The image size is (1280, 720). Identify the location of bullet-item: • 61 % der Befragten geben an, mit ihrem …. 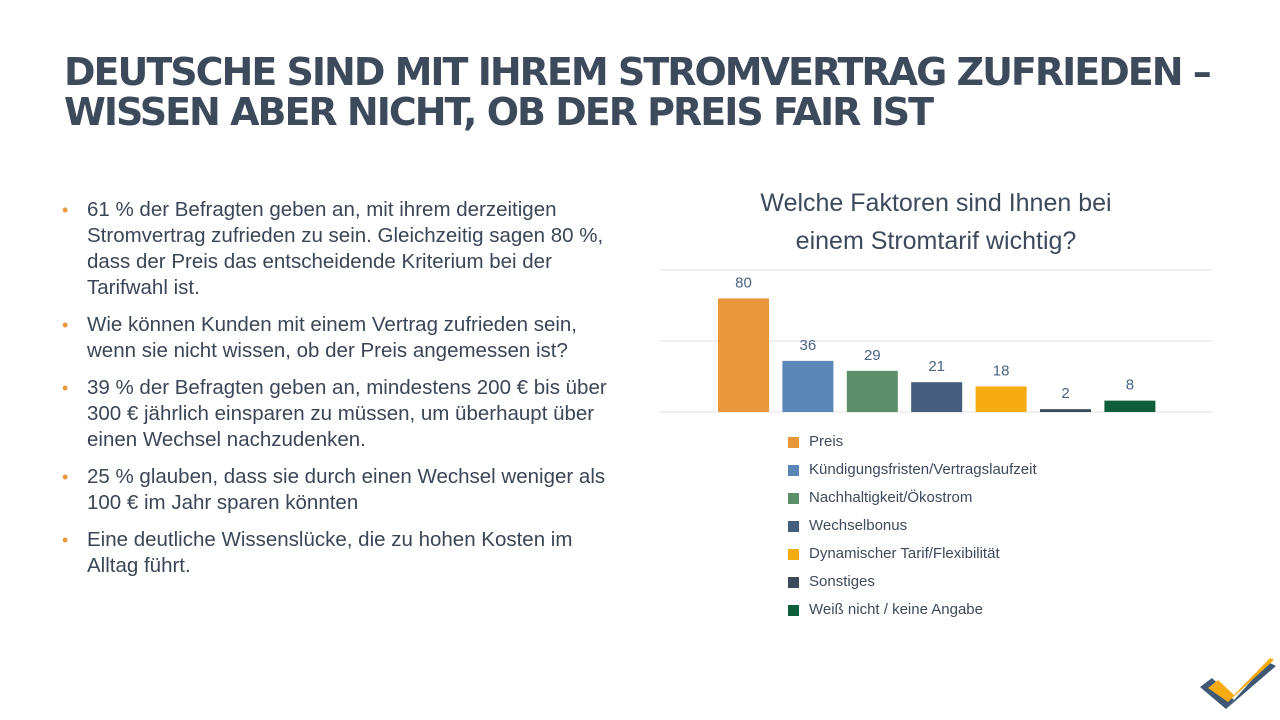
(342, 249).